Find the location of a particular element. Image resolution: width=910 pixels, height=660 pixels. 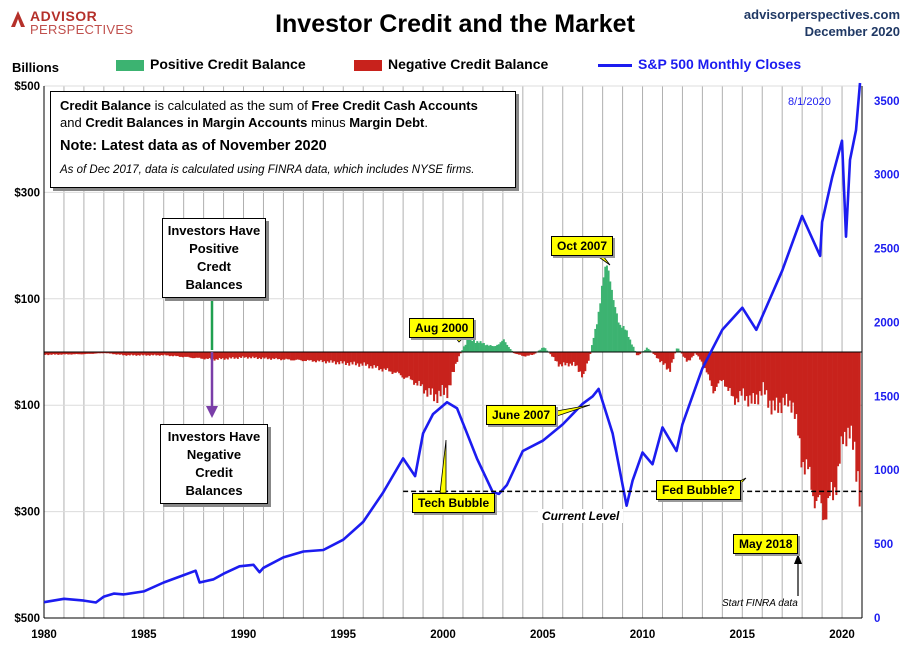

callout-fed-bubble: Fed Bubble? is located at coordinates (698, 490).